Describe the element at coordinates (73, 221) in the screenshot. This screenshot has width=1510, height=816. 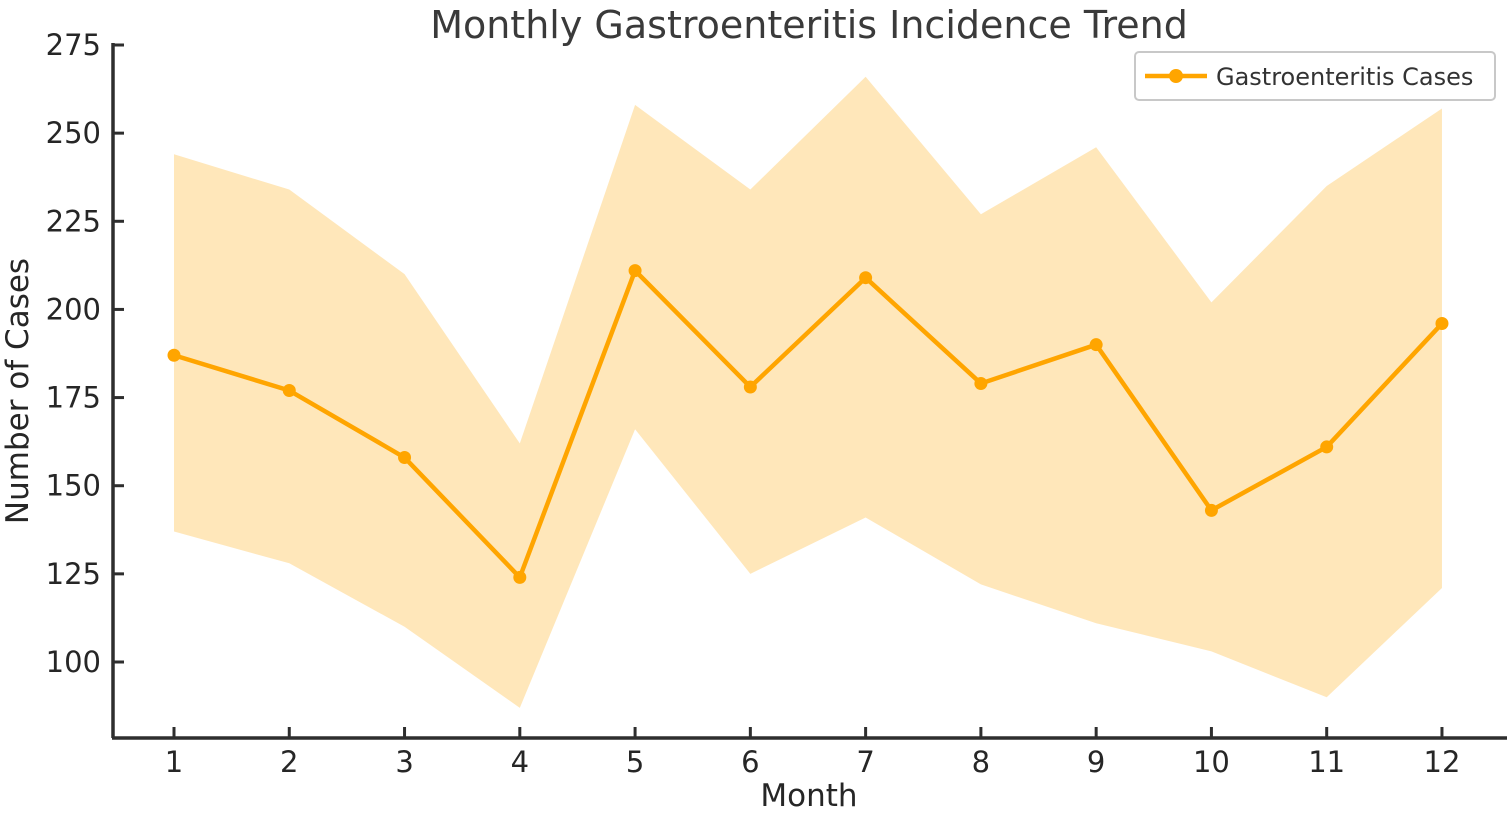
I see `y-tick-label: 225` at that location.